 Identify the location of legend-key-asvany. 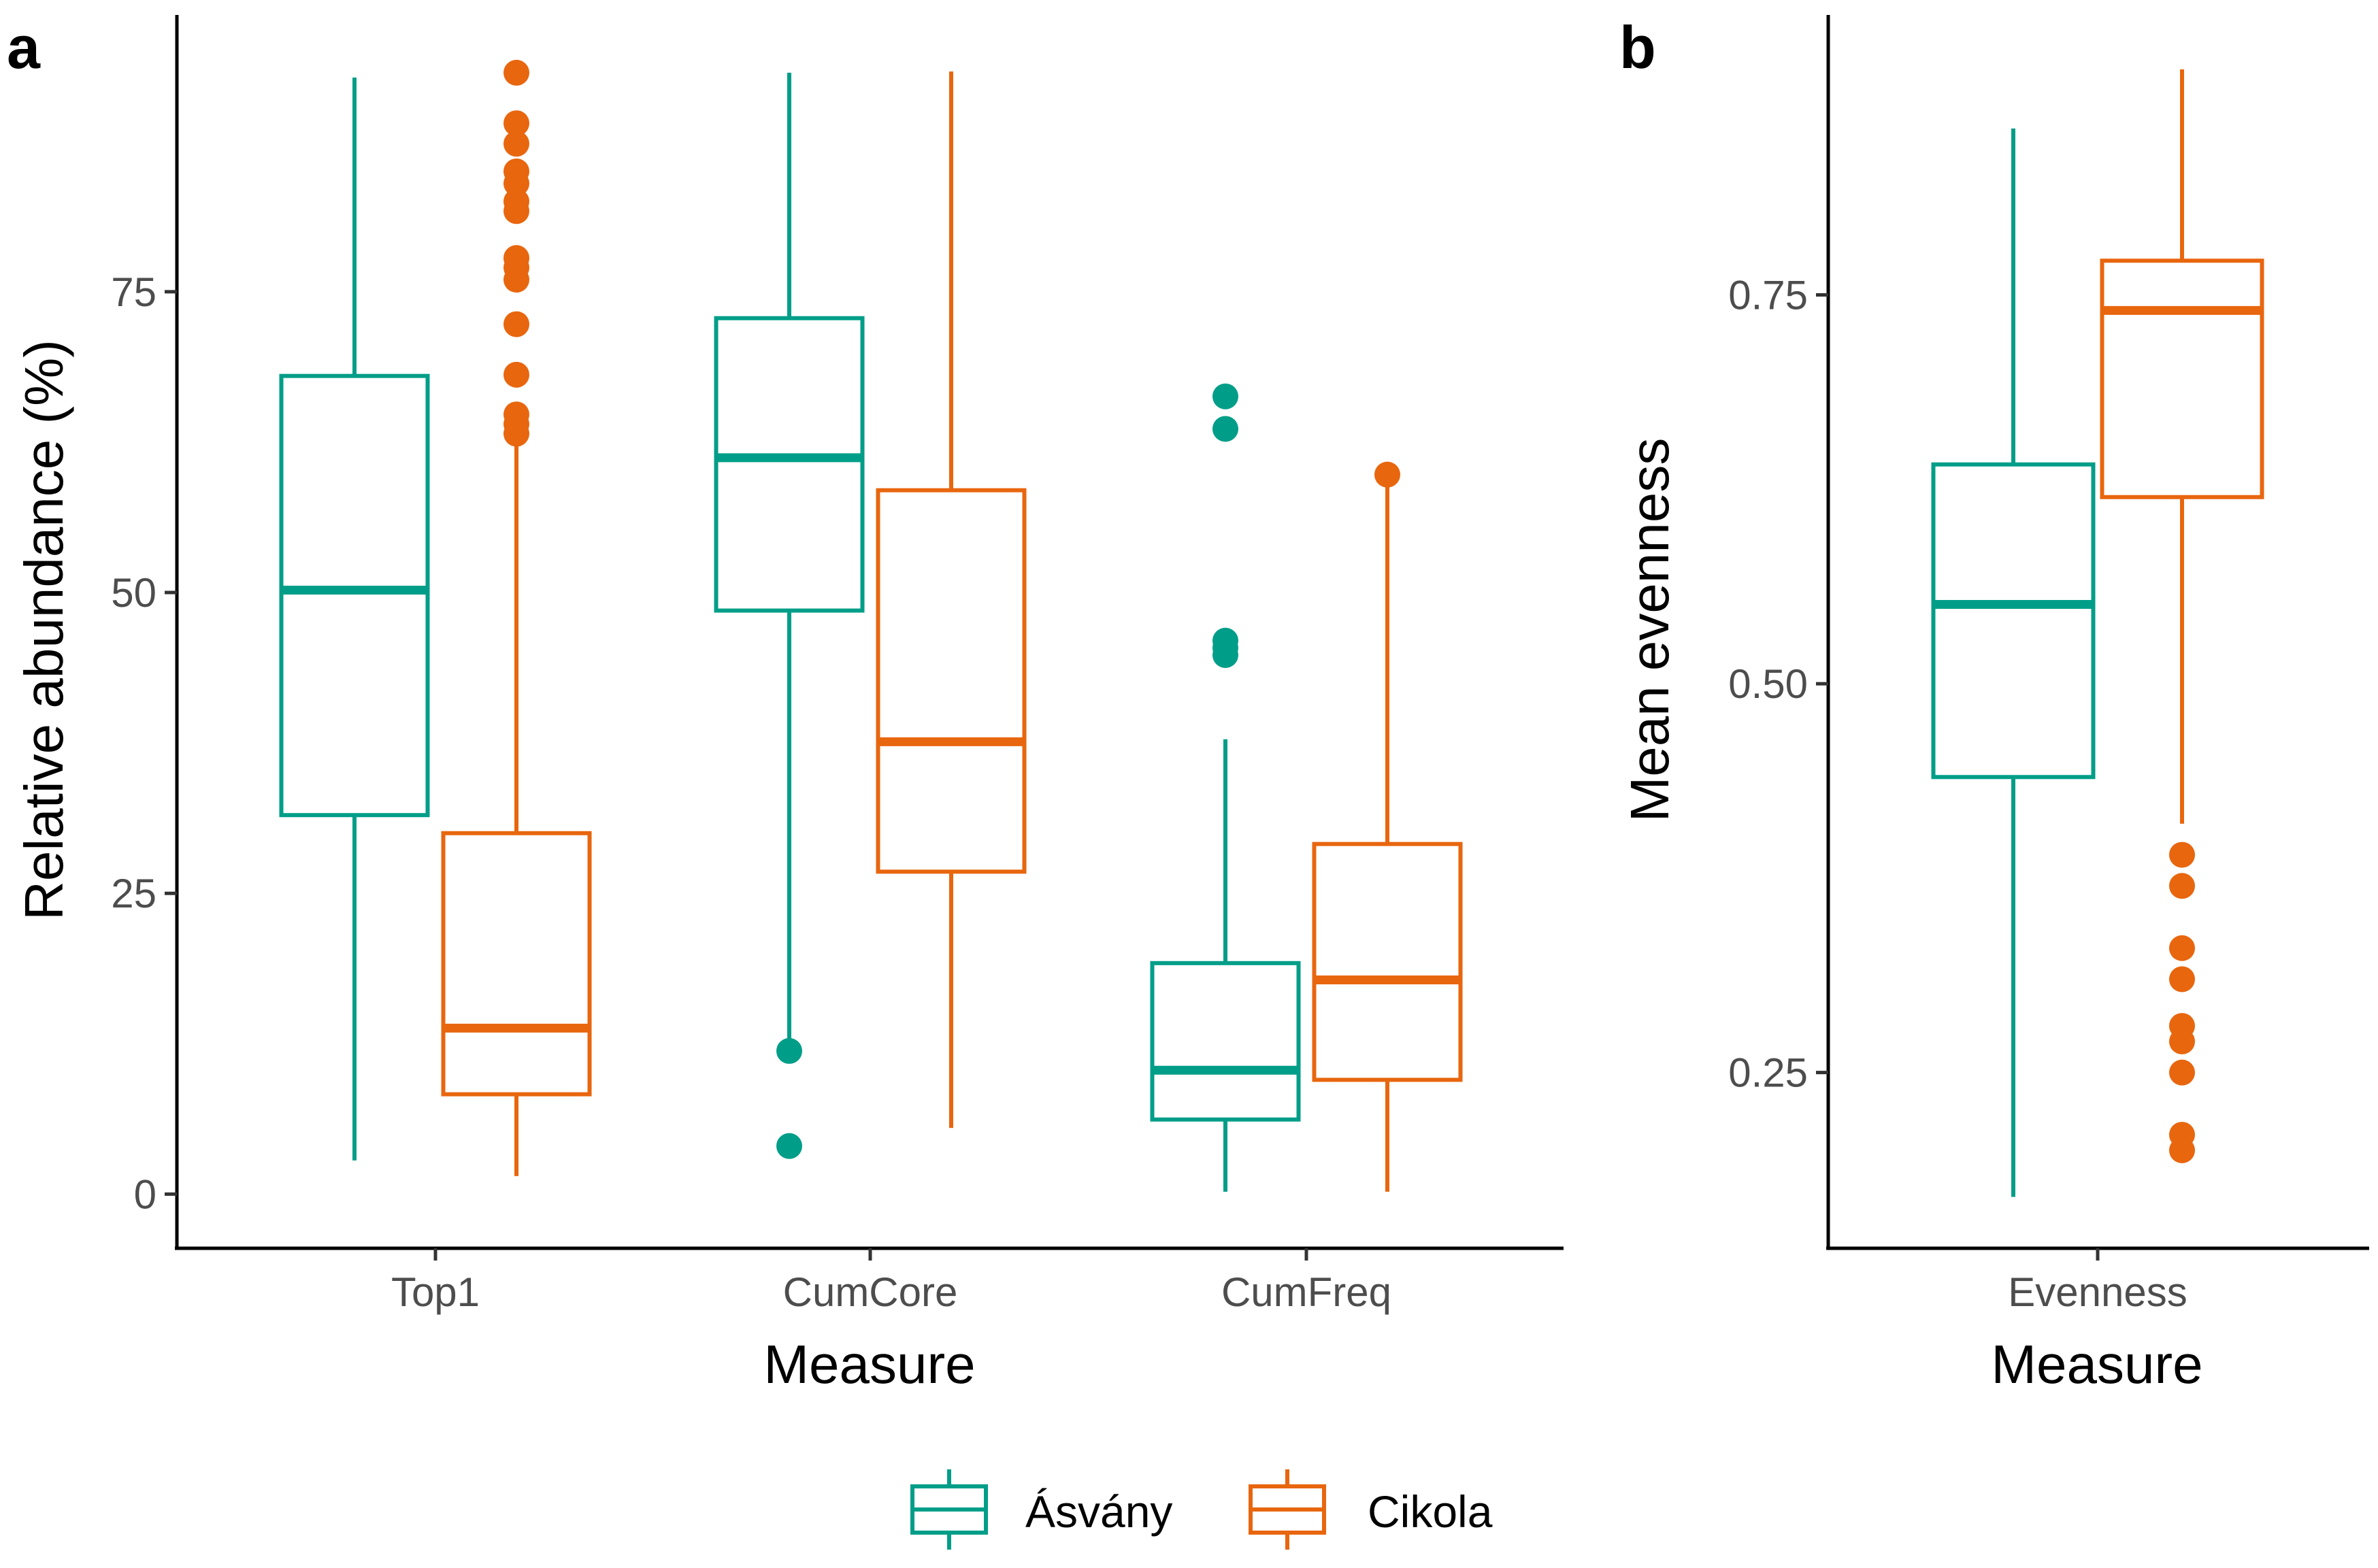
(949, 1509).